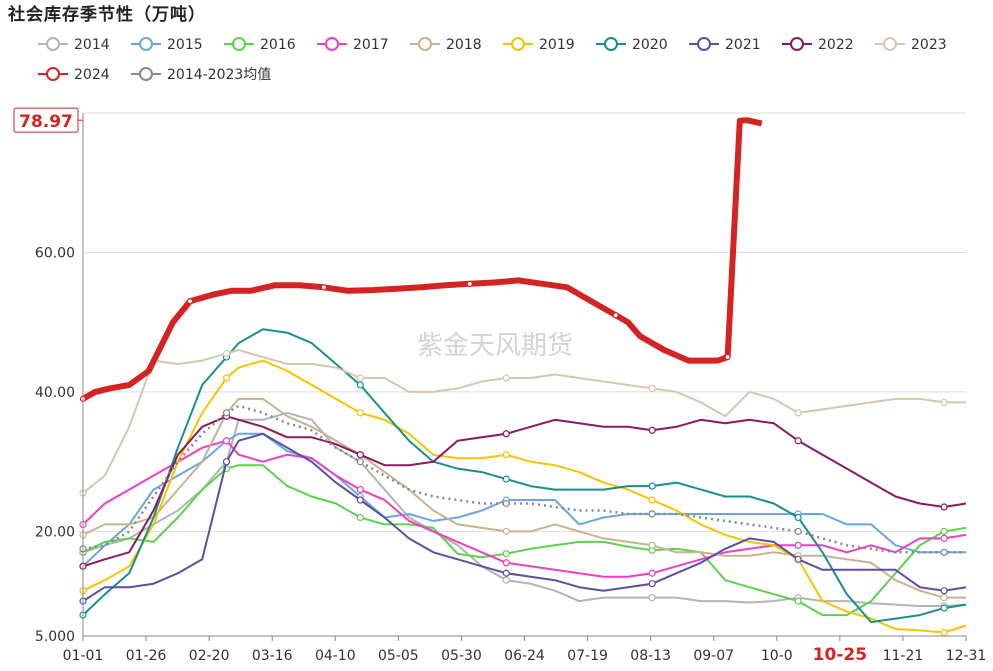 This screenshot has height=671, width=993. I want to click on x-tick-label: 08-13, so click(650, 656).